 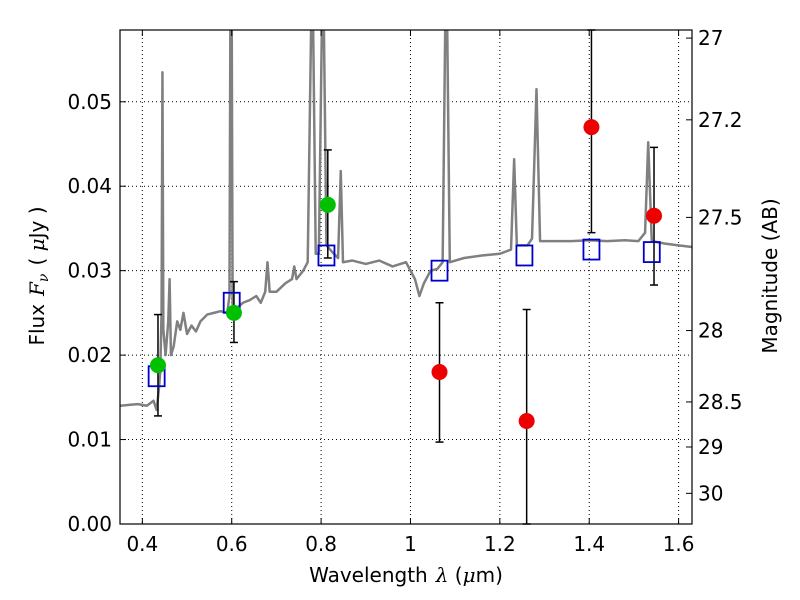 I want to click on y2-tick-labels: 27 27.2 27.5 28 28.5 29 30, so click(x=720, y=265).